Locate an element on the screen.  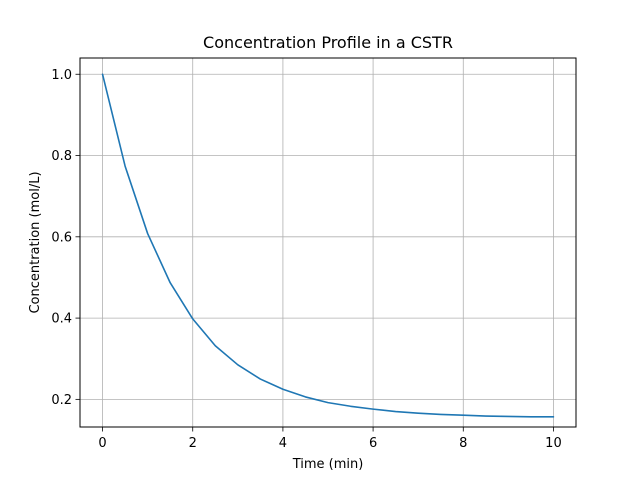
x-tick-label: 2 is located at coordinates (193, 443).